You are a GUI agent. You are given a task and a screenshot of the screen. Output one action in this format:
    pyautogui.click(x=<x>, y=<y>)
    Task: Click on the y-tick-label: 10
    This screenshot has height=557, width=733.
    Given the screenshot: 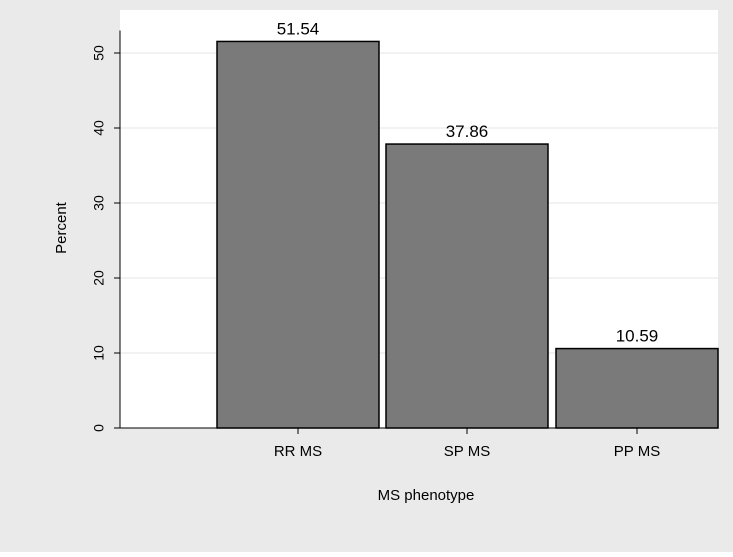 What is the action you would take?
    pyautogui.click(x=99, y=353)
    